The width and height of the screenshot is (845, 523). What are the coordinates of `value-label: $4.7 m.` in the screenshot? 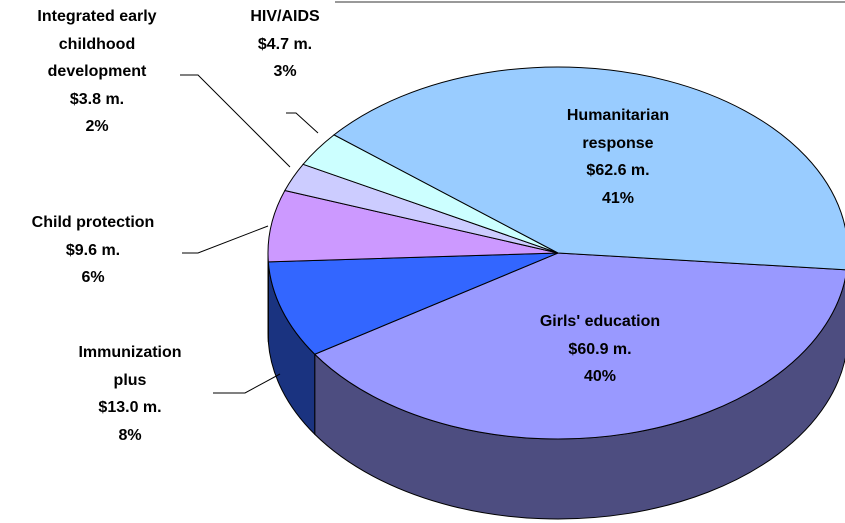 It's located at (285, 44).